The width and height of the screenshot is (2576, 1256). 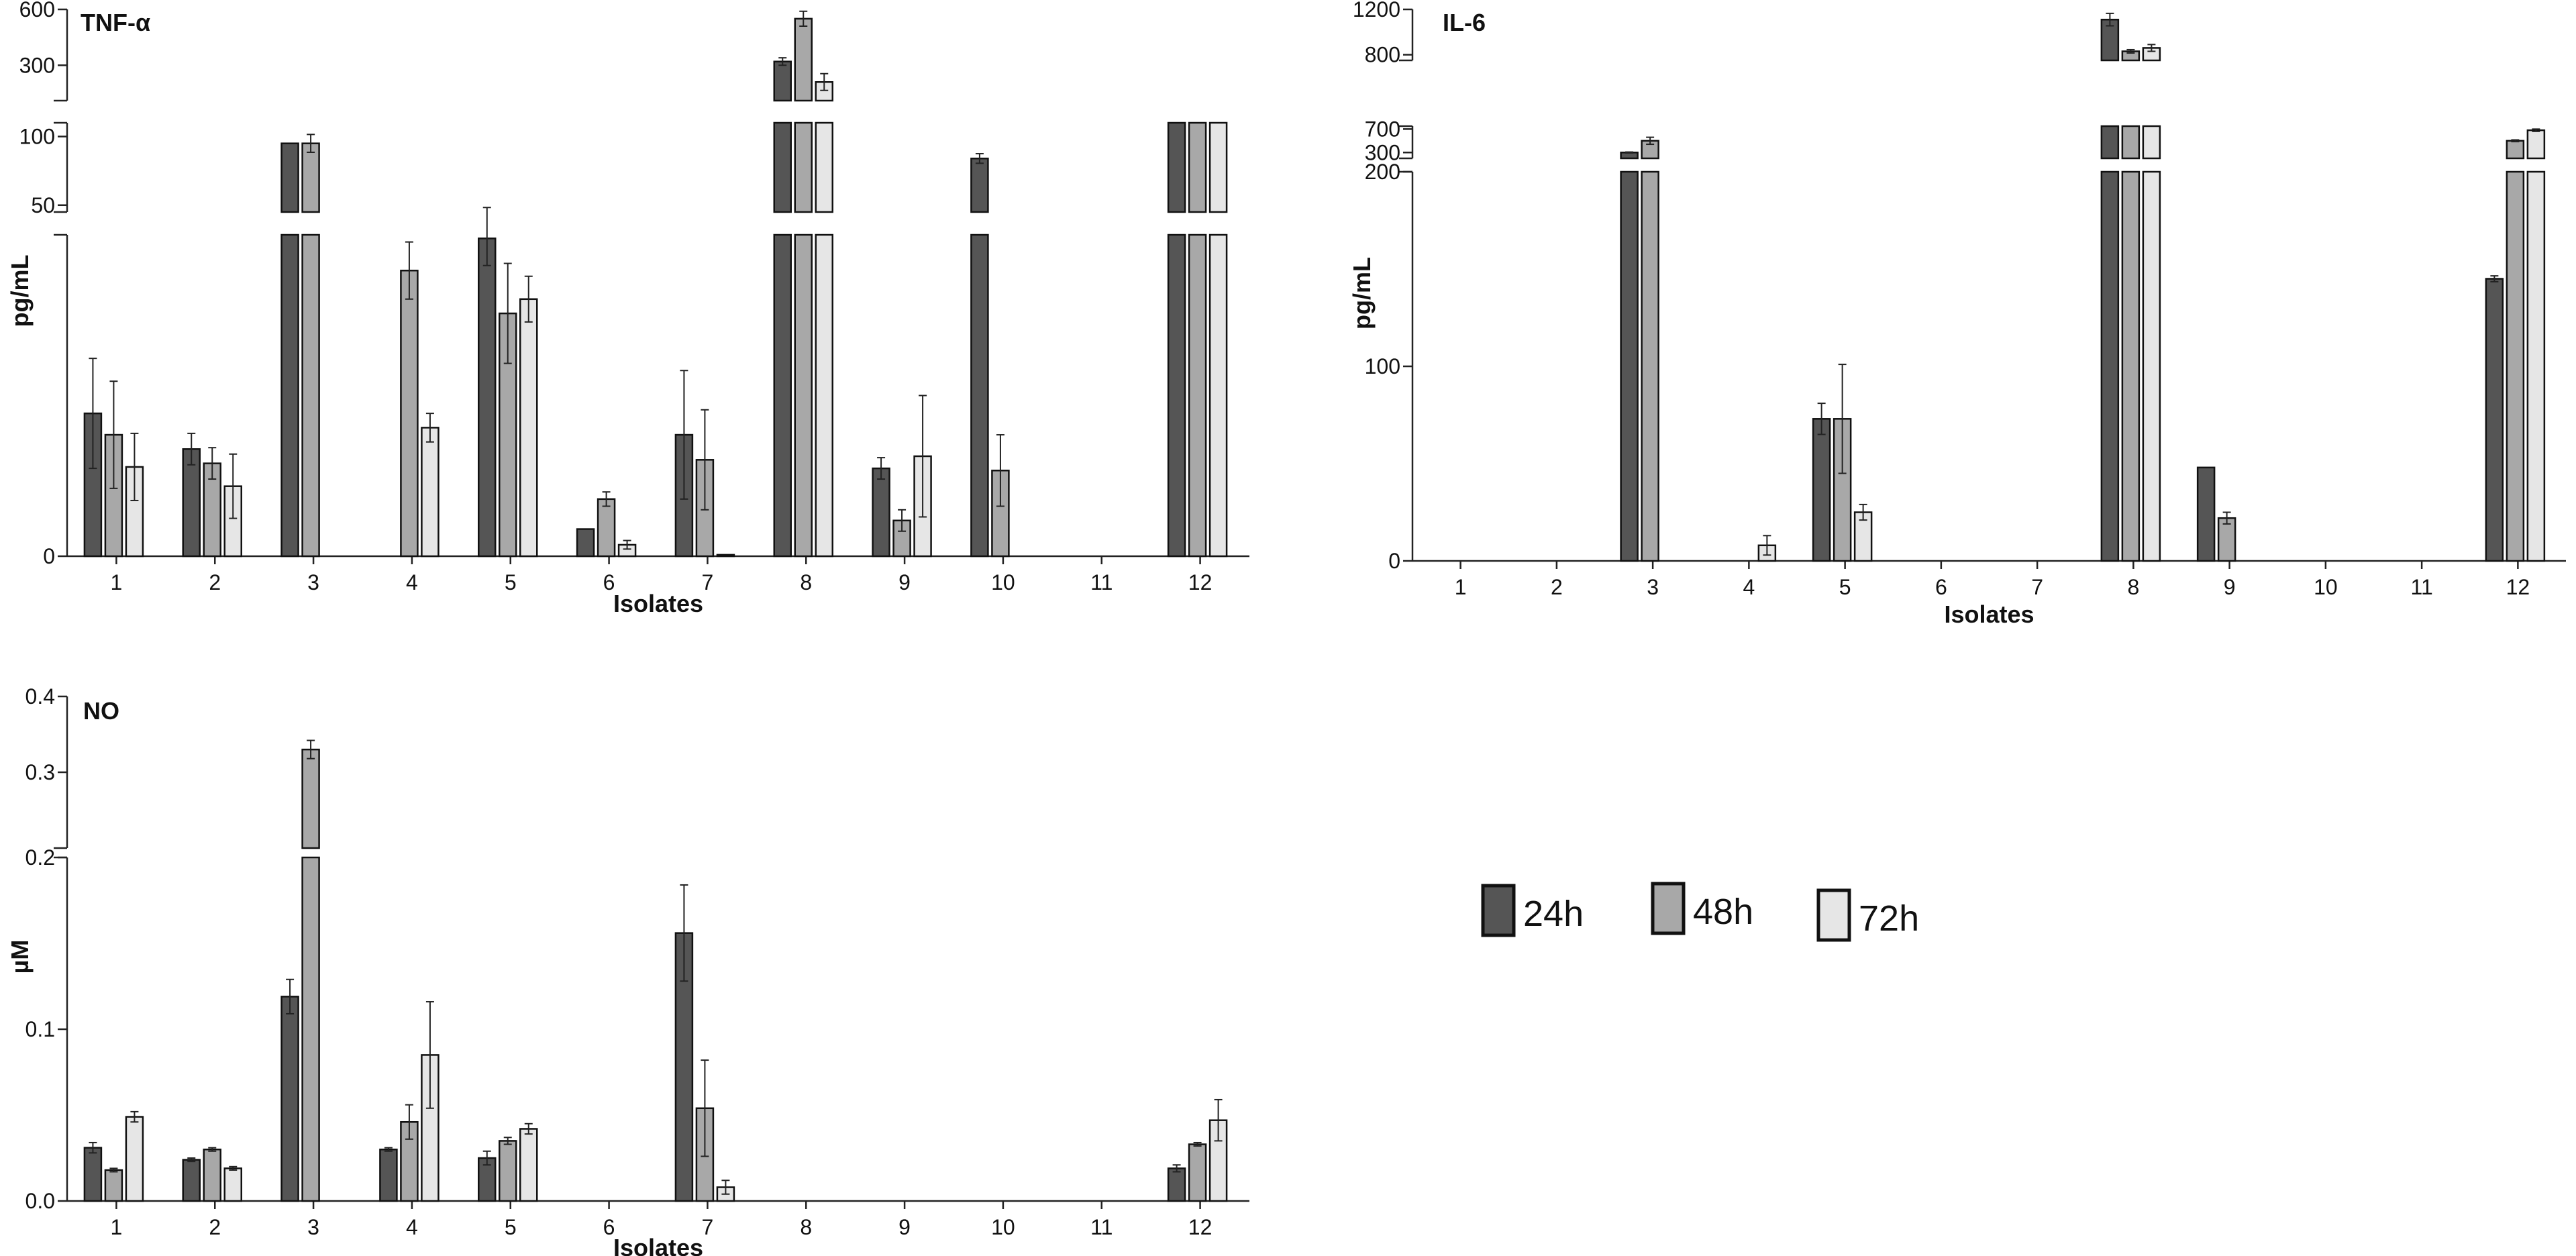 What do you see at coordinates (1382, 55) in the screenshot?
I see `y-tick-label: 800` at bounding box center [1382, 55].